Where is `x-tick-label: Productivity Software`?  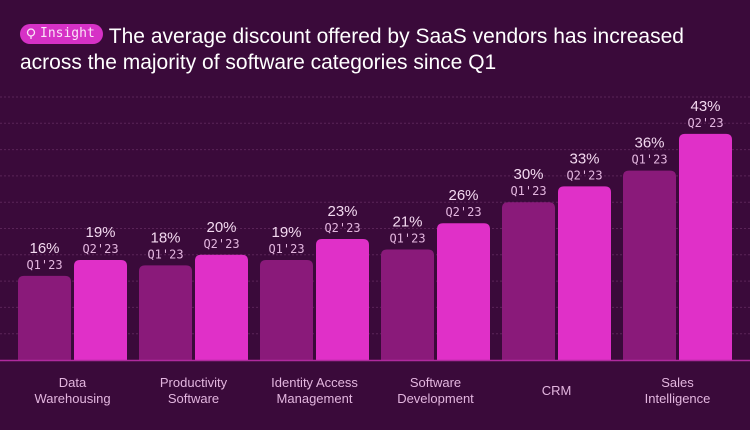 x-tick-label: Productivity Software is located at coordinates (194, 391).